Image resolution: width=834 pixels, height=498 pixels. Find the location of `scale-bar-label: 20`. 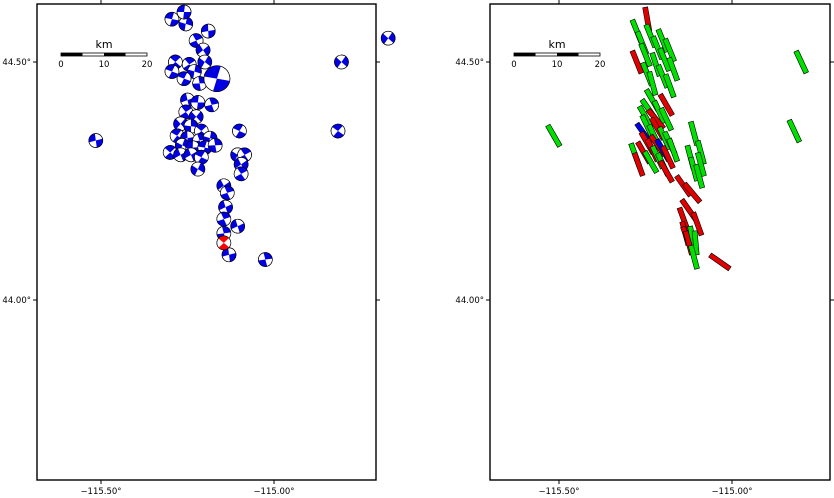

scale-bar-label: 20 is located at coordinates (600, 65).